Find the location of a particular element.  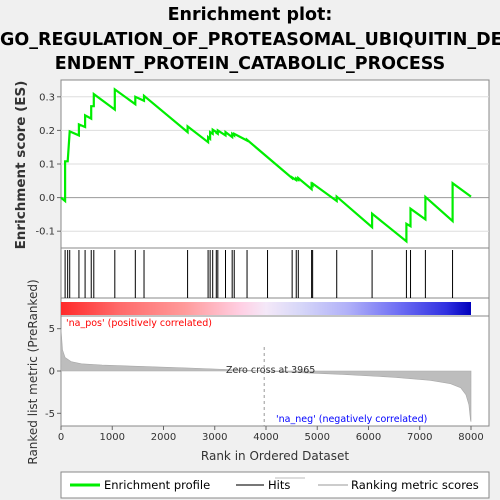

hit-marks is located at coordinates (259, 274).